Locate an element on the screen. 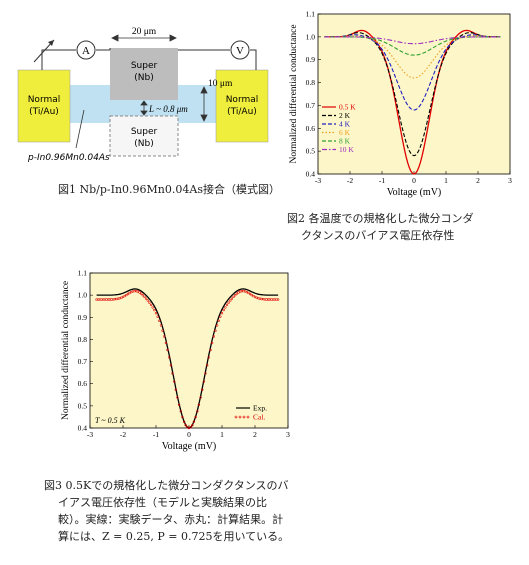 Image resolution: width=529 pixels, height=565 pixels. y-tick-label: 0.9 is located at coordinates (311, 59).